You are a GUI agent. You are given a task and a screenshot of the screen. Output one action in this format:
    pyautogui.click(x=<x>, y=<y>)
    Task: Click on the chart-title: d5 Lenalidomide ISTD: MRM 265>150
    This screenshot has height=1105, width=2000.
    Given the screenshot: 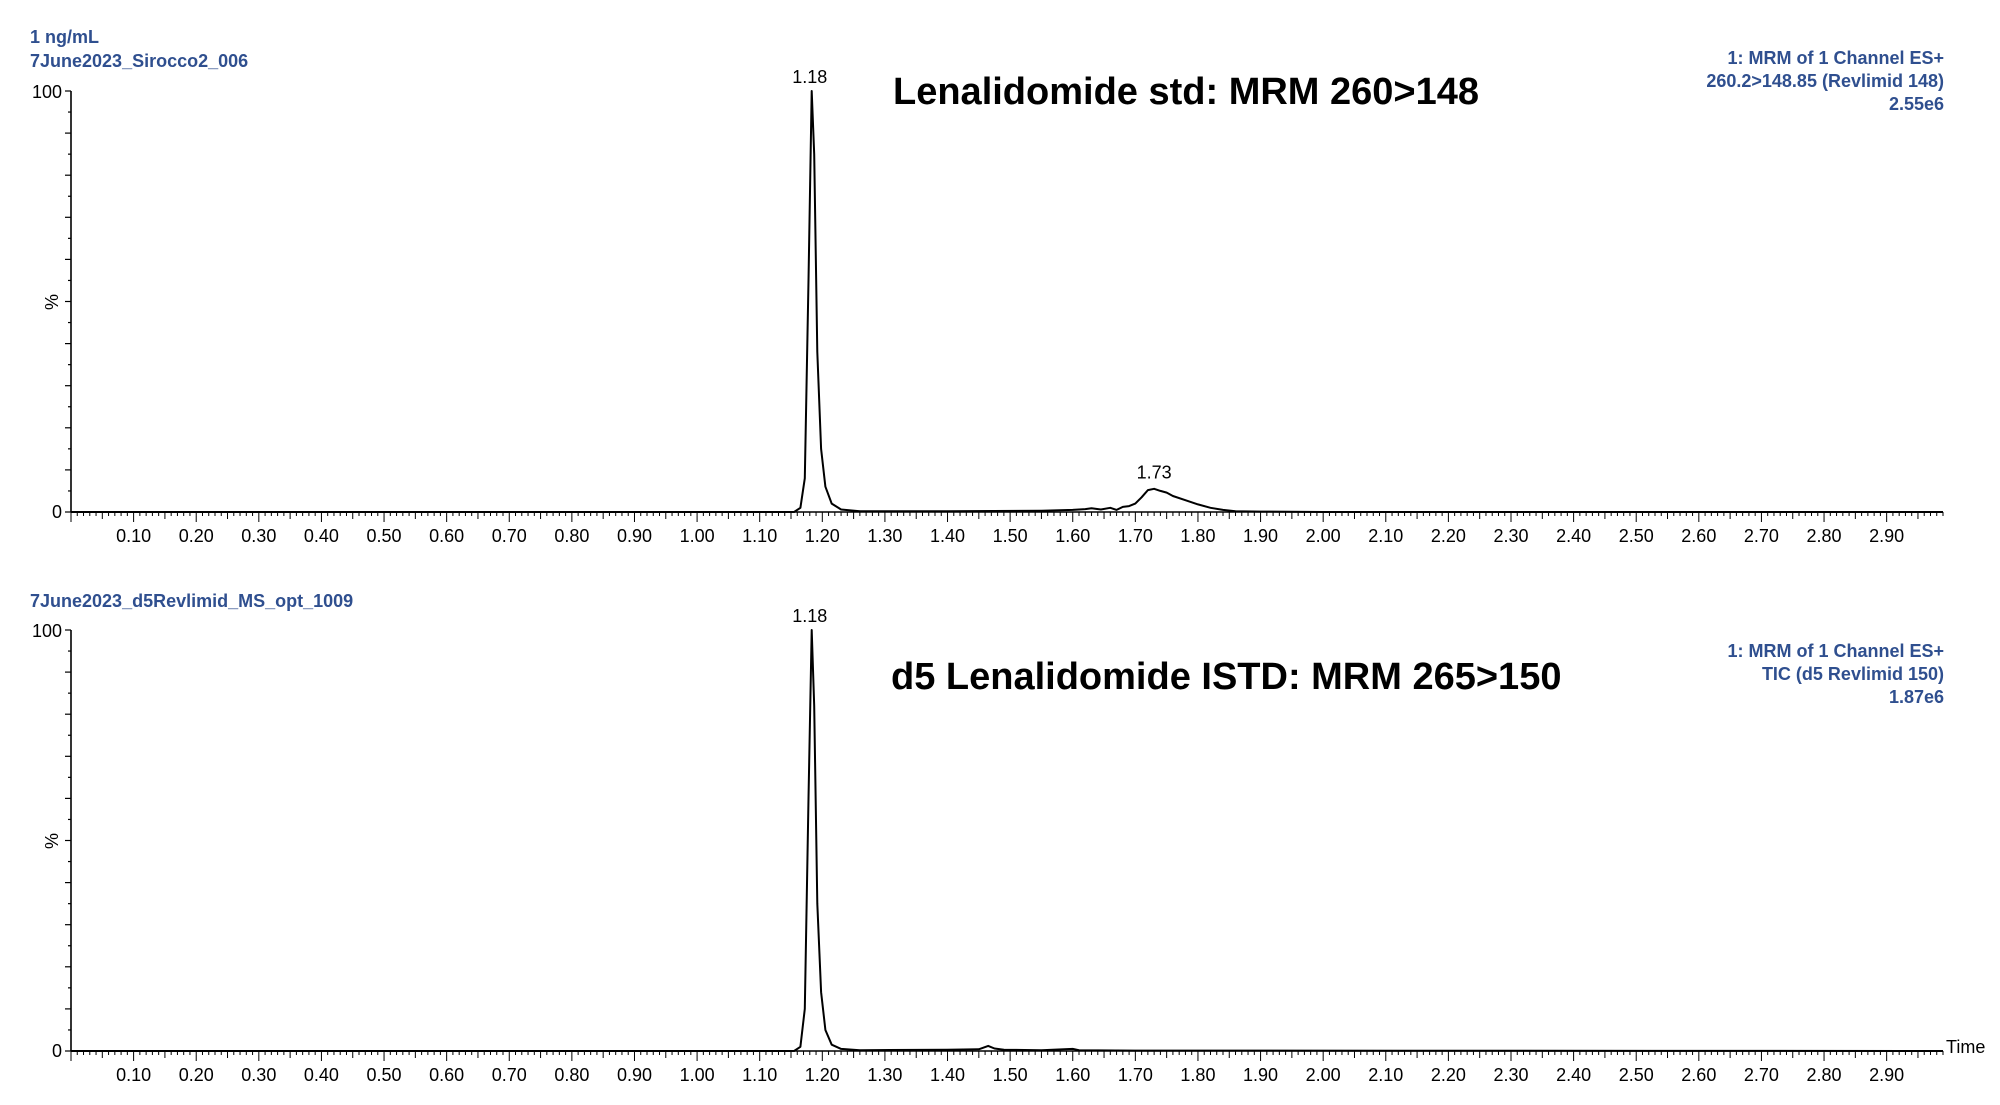 What is the action you would take?
    pyautogui.click(x=1226, y=677)
    